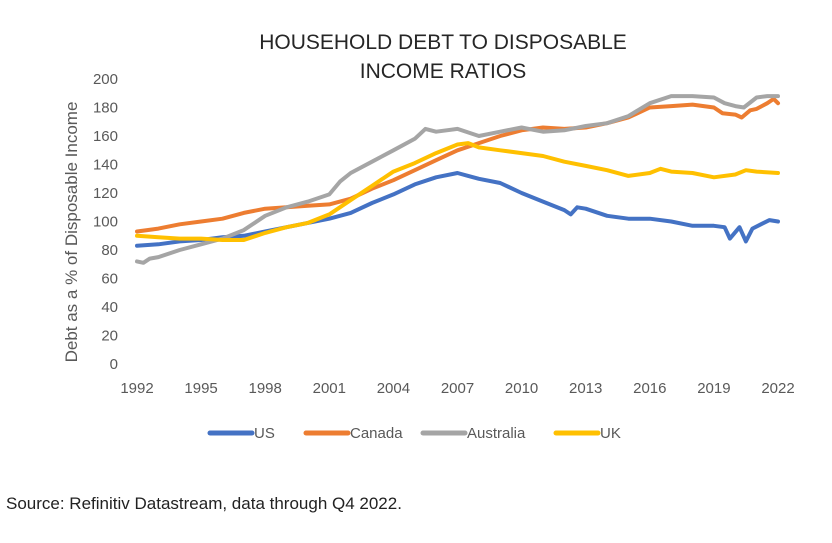  I want to click on x-tick-label: 1992, so click(136, 388).